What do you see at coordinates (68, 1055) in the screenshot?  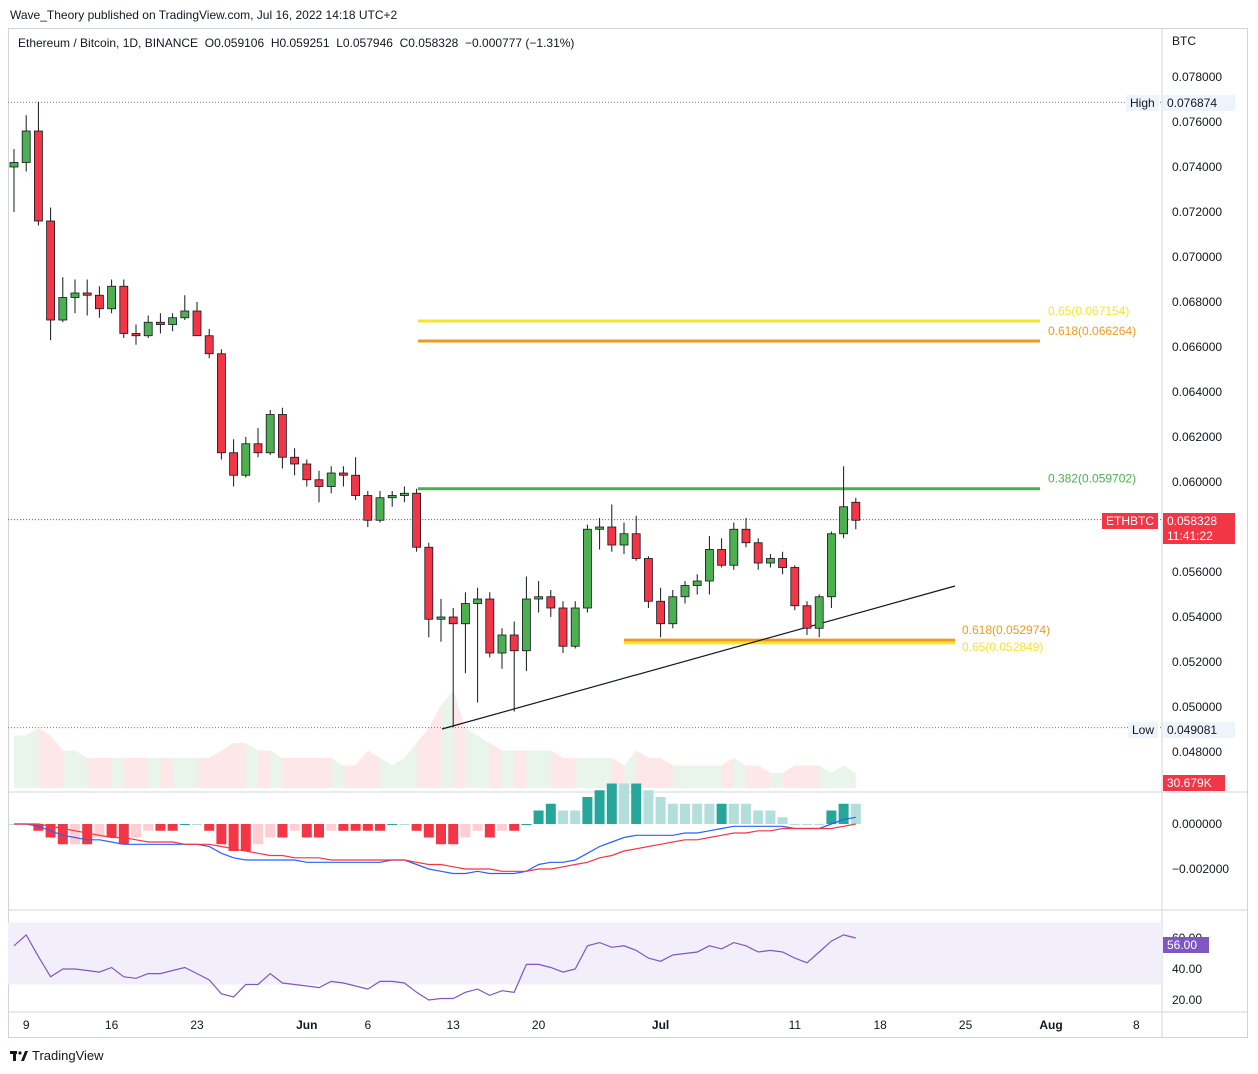 I see `tradingview-brand: TradingView` at bounding box center [68, 1055].